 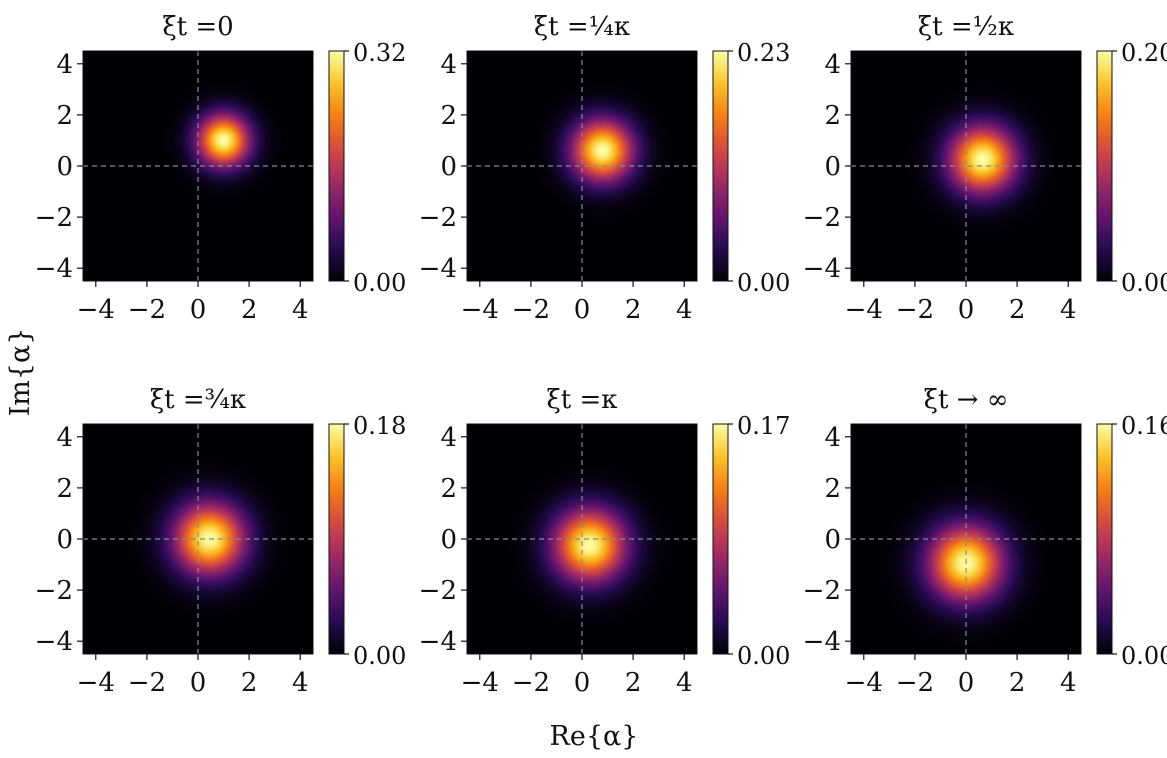 I want to click on panel-5: ξt =κ −4 −2 0 2 4 −4 −2 0 2 4 0.17 0.00, so click(x=605, y=541).